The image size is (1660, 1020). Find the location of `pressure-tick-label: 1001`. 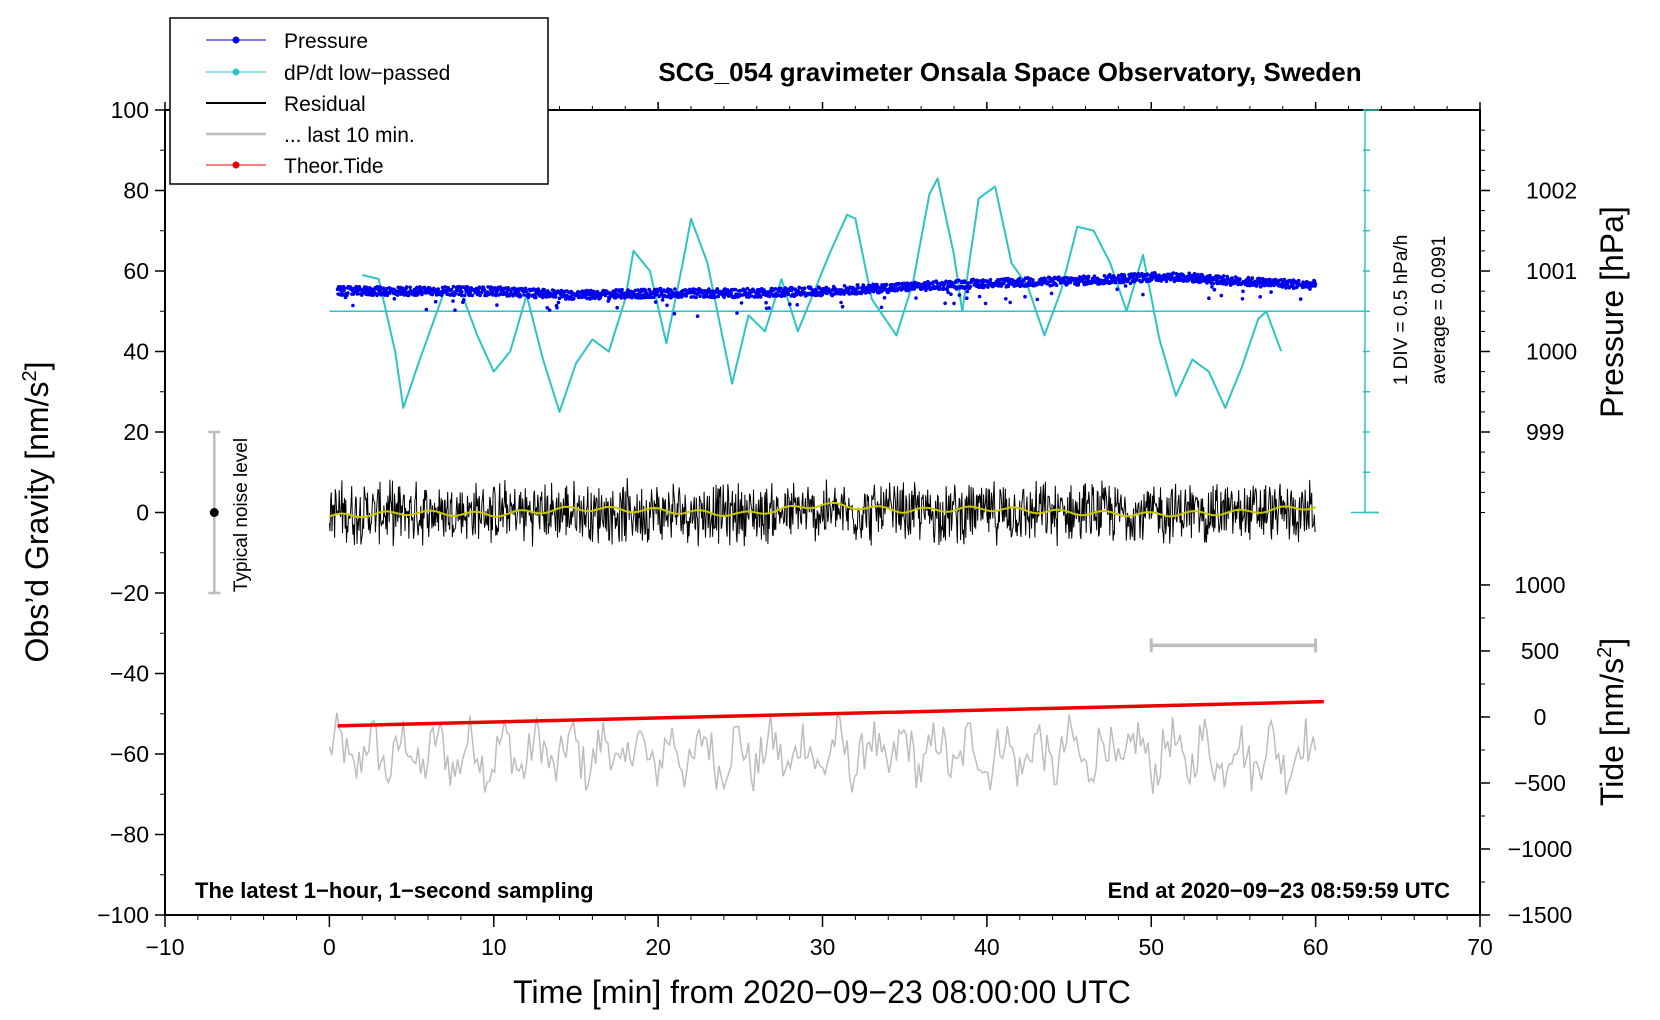

pressure-tick-label: 1001 is located at coordinates (1551, 271).